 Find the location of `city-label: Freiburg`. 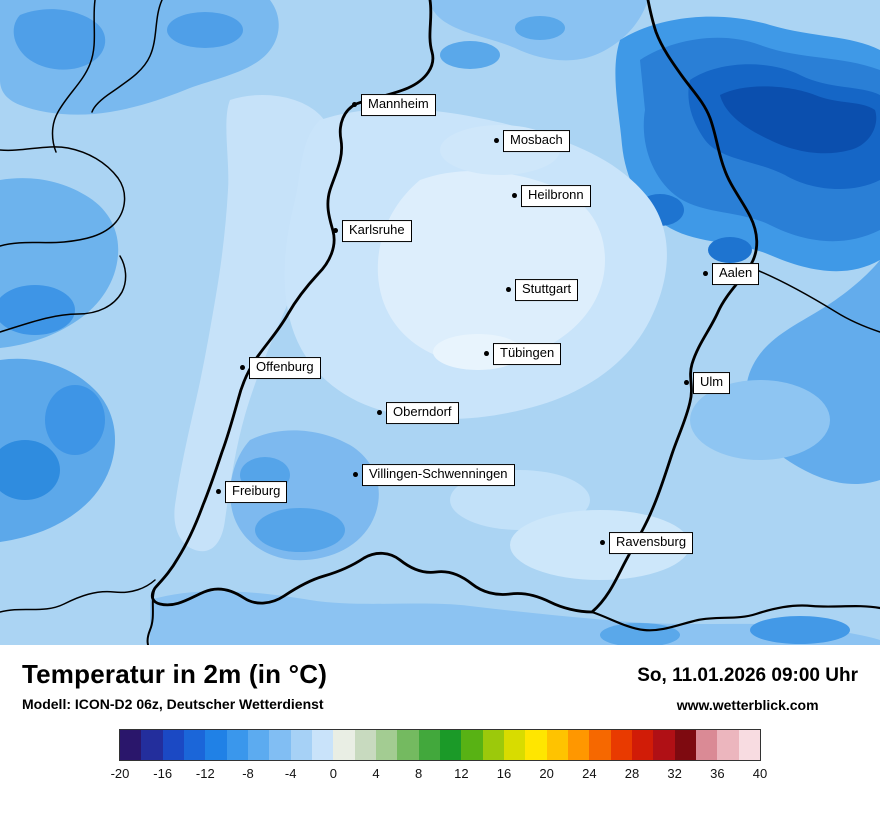

city-label: Freiburg is located at coordinates (256, 492).